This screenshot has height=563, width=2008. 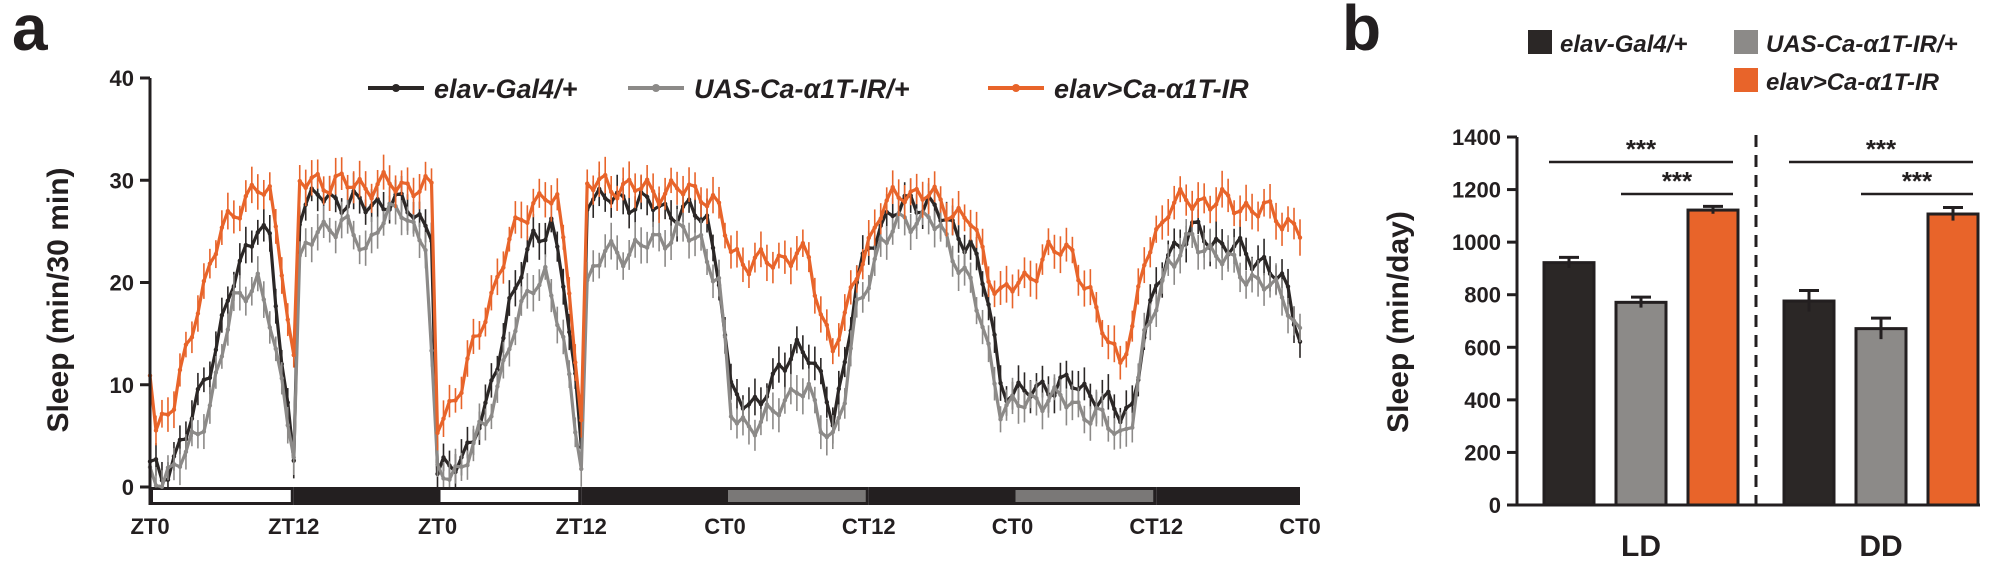 What do you see at coordinates (1917, 181) in the screenshot?
I see `panel-b-significance-label: ***` at bounding box center [1917, 181].